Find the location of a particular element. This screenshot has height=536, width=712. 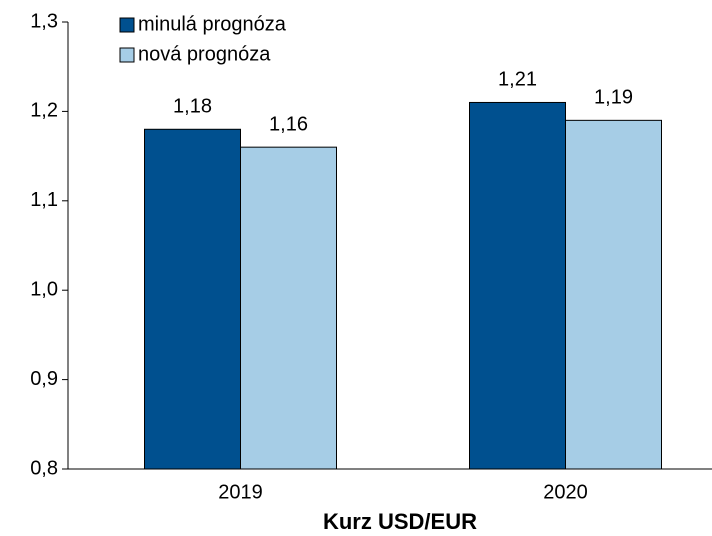

value-label: 1,16 is located at coordinates (288, 124).